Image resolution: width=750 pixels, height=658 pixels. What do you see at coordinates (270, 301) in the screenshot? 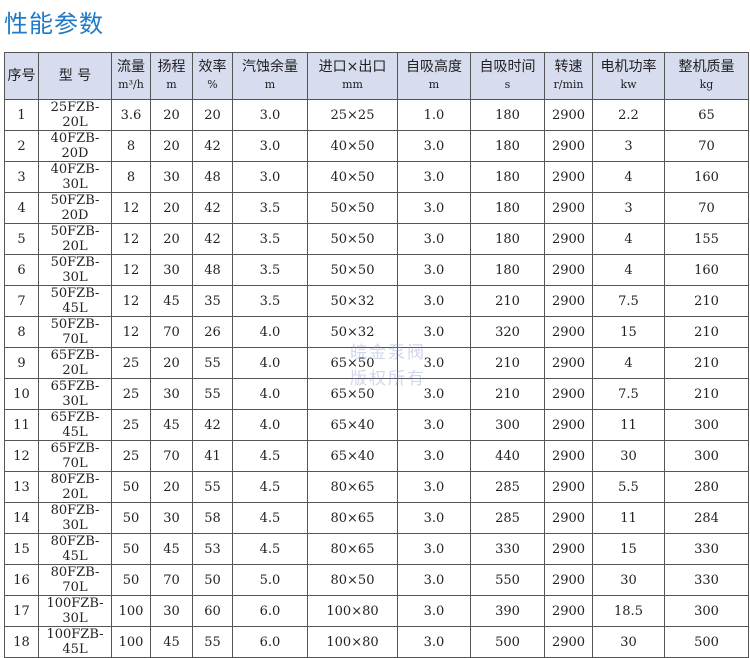
I see `table-cell: 3.5` at bounding box center [270, 301].